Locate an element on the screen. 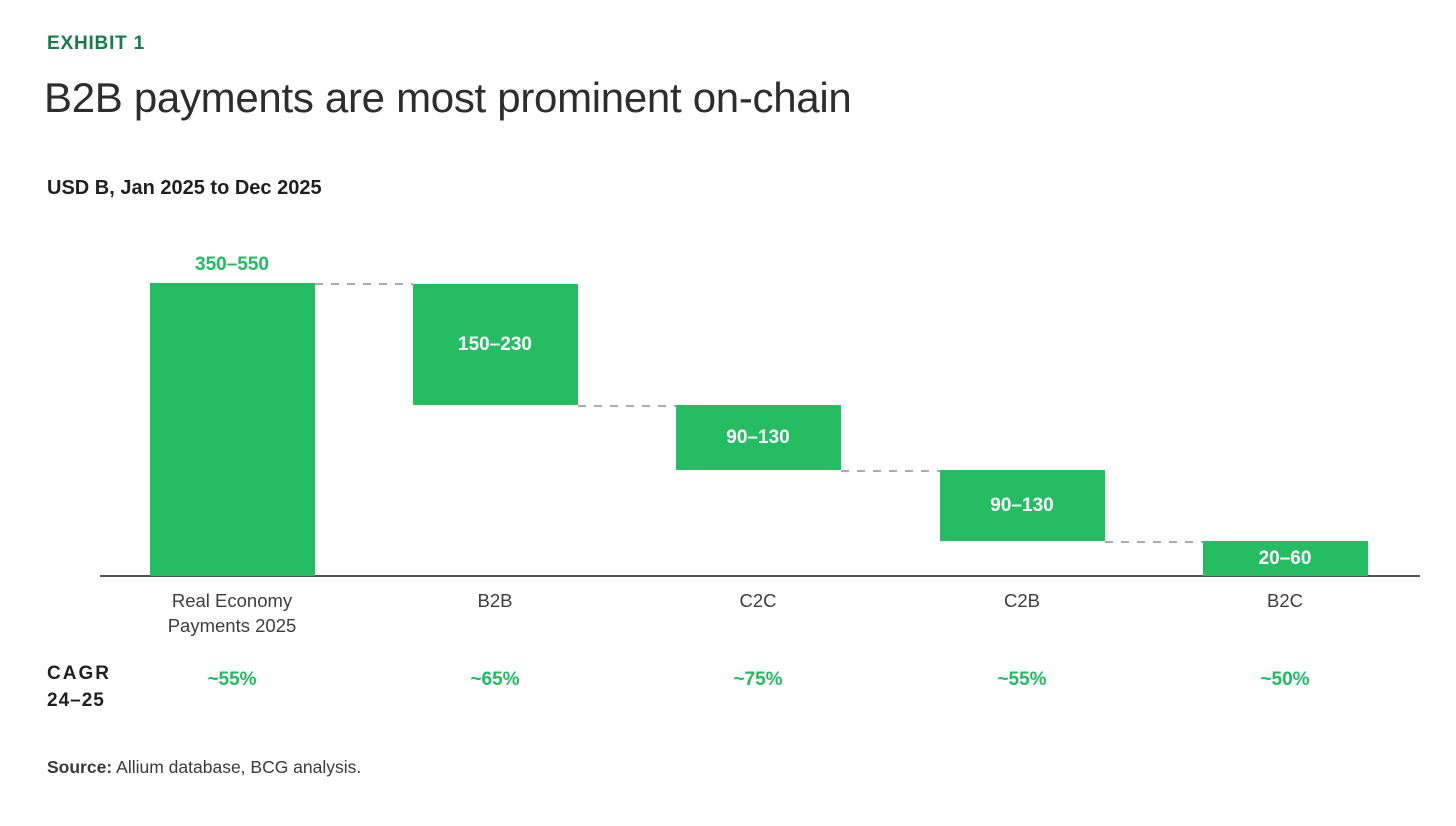  cagr-value-c2c: ~75% is located at coordinates (758, 679).